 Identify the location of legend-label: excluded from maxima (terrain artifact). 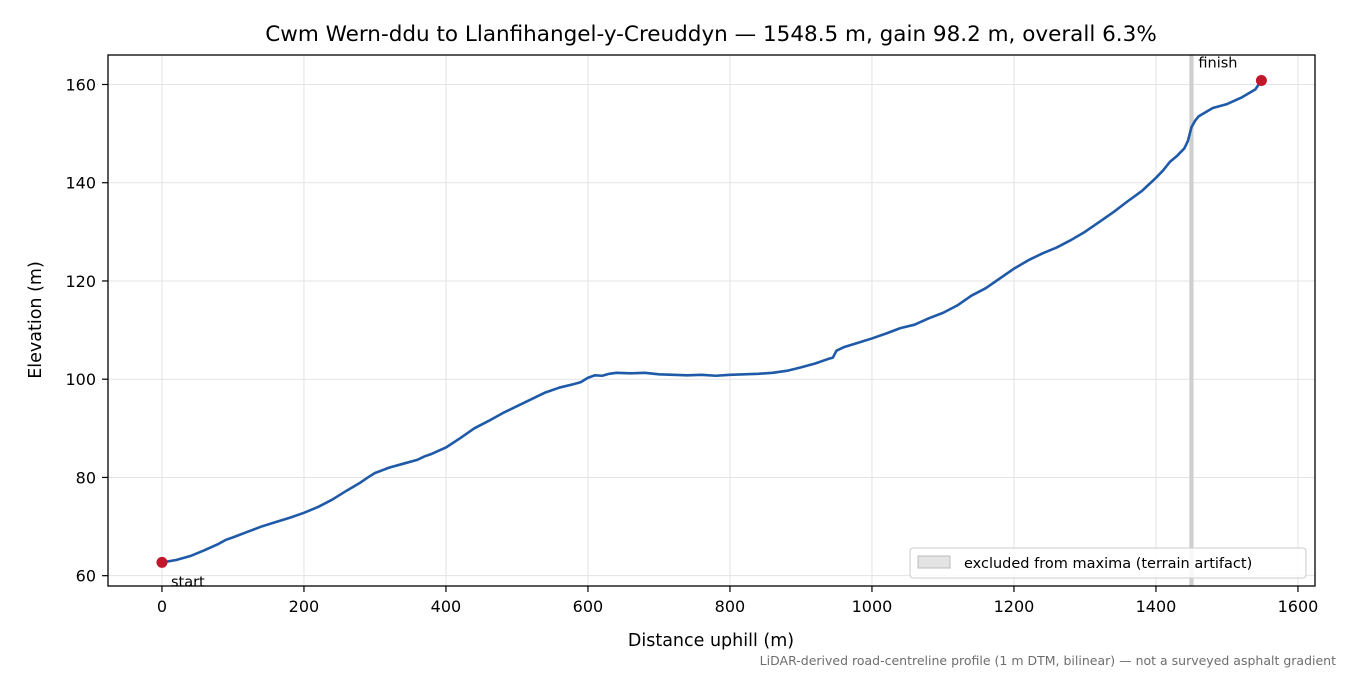
(1108, 564).